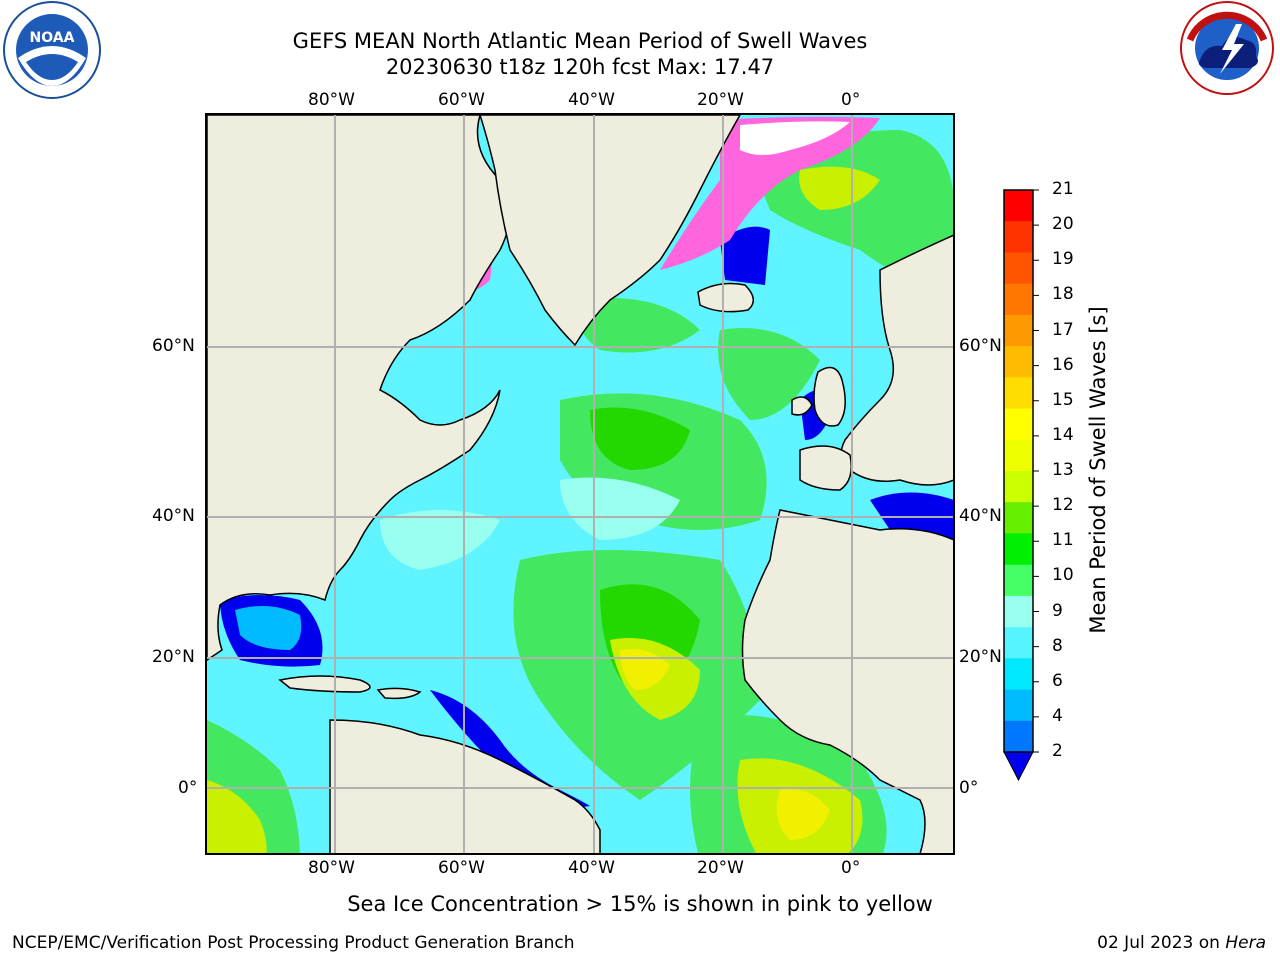  What do you see at coordinates (1063, 224) in the screenshot?
I see `colorbar-tick-label: 20` at bounding box center [1063, 224].